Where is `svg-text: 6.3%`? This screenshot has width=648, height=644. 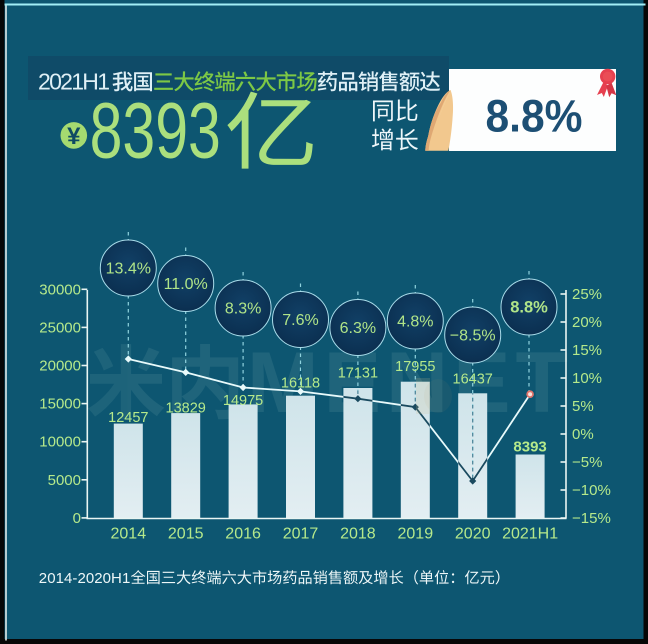 svg-text: 6.3% is located at coordinates (358, 328).